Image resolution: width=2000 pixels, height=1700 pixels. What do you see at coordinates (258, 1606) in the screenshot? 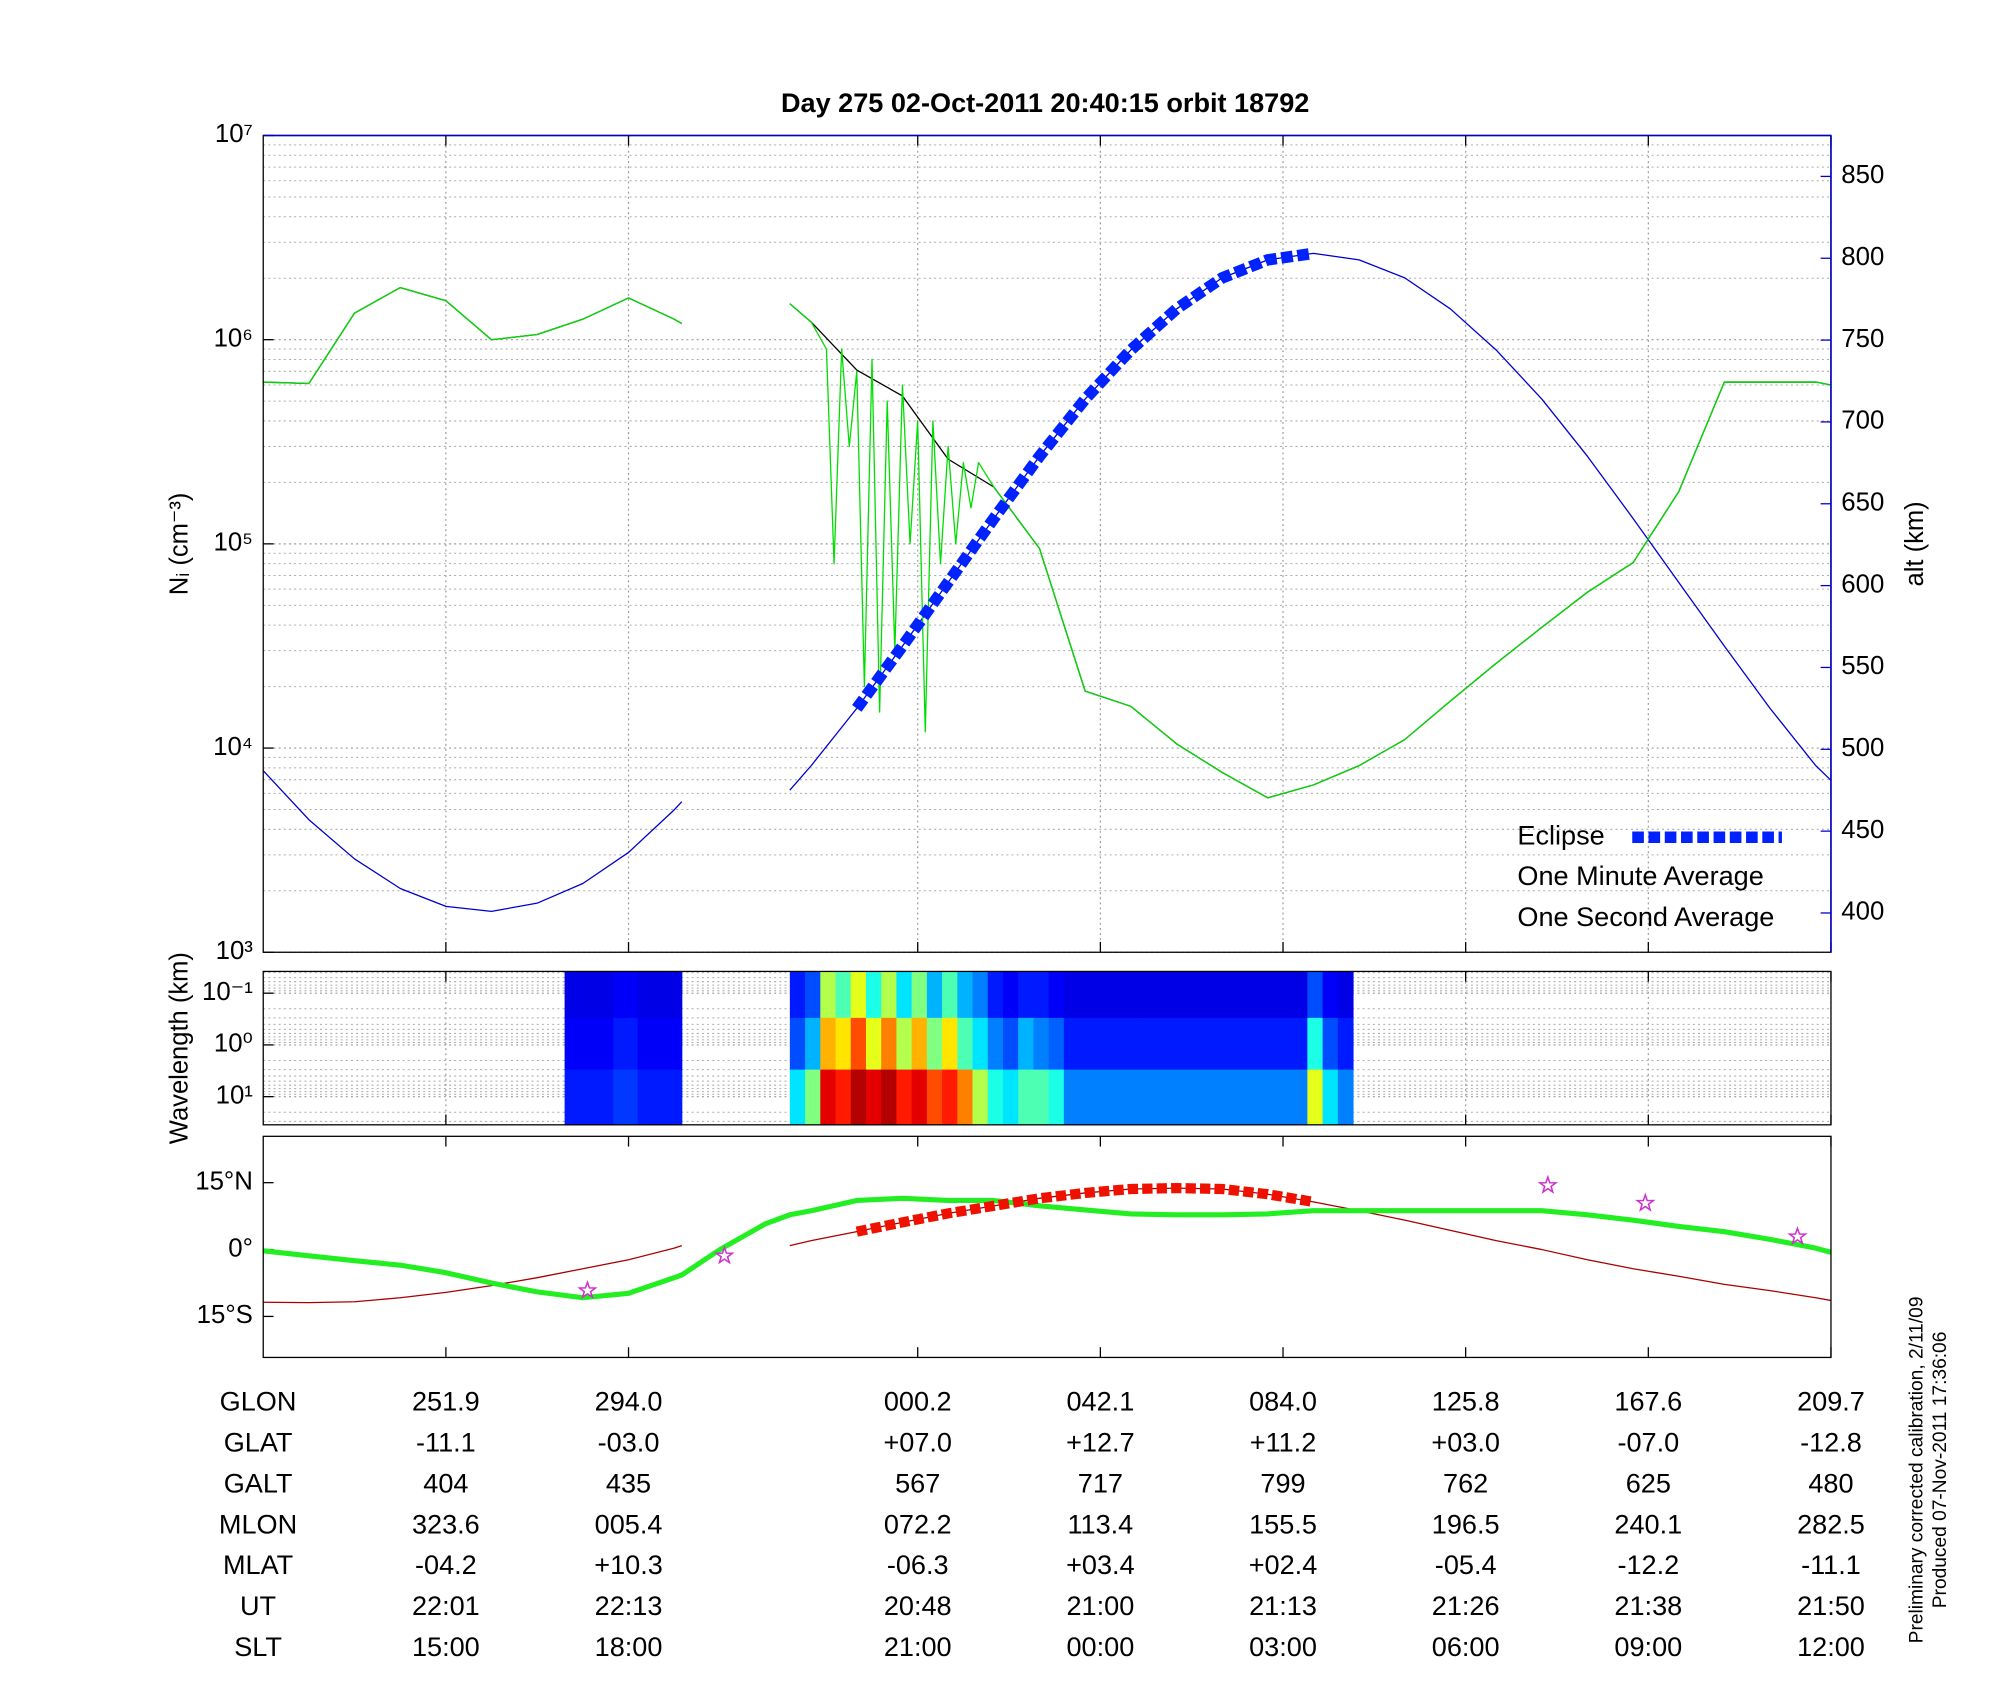
I see `row-header: UT` at bounding box center [258, 1606].